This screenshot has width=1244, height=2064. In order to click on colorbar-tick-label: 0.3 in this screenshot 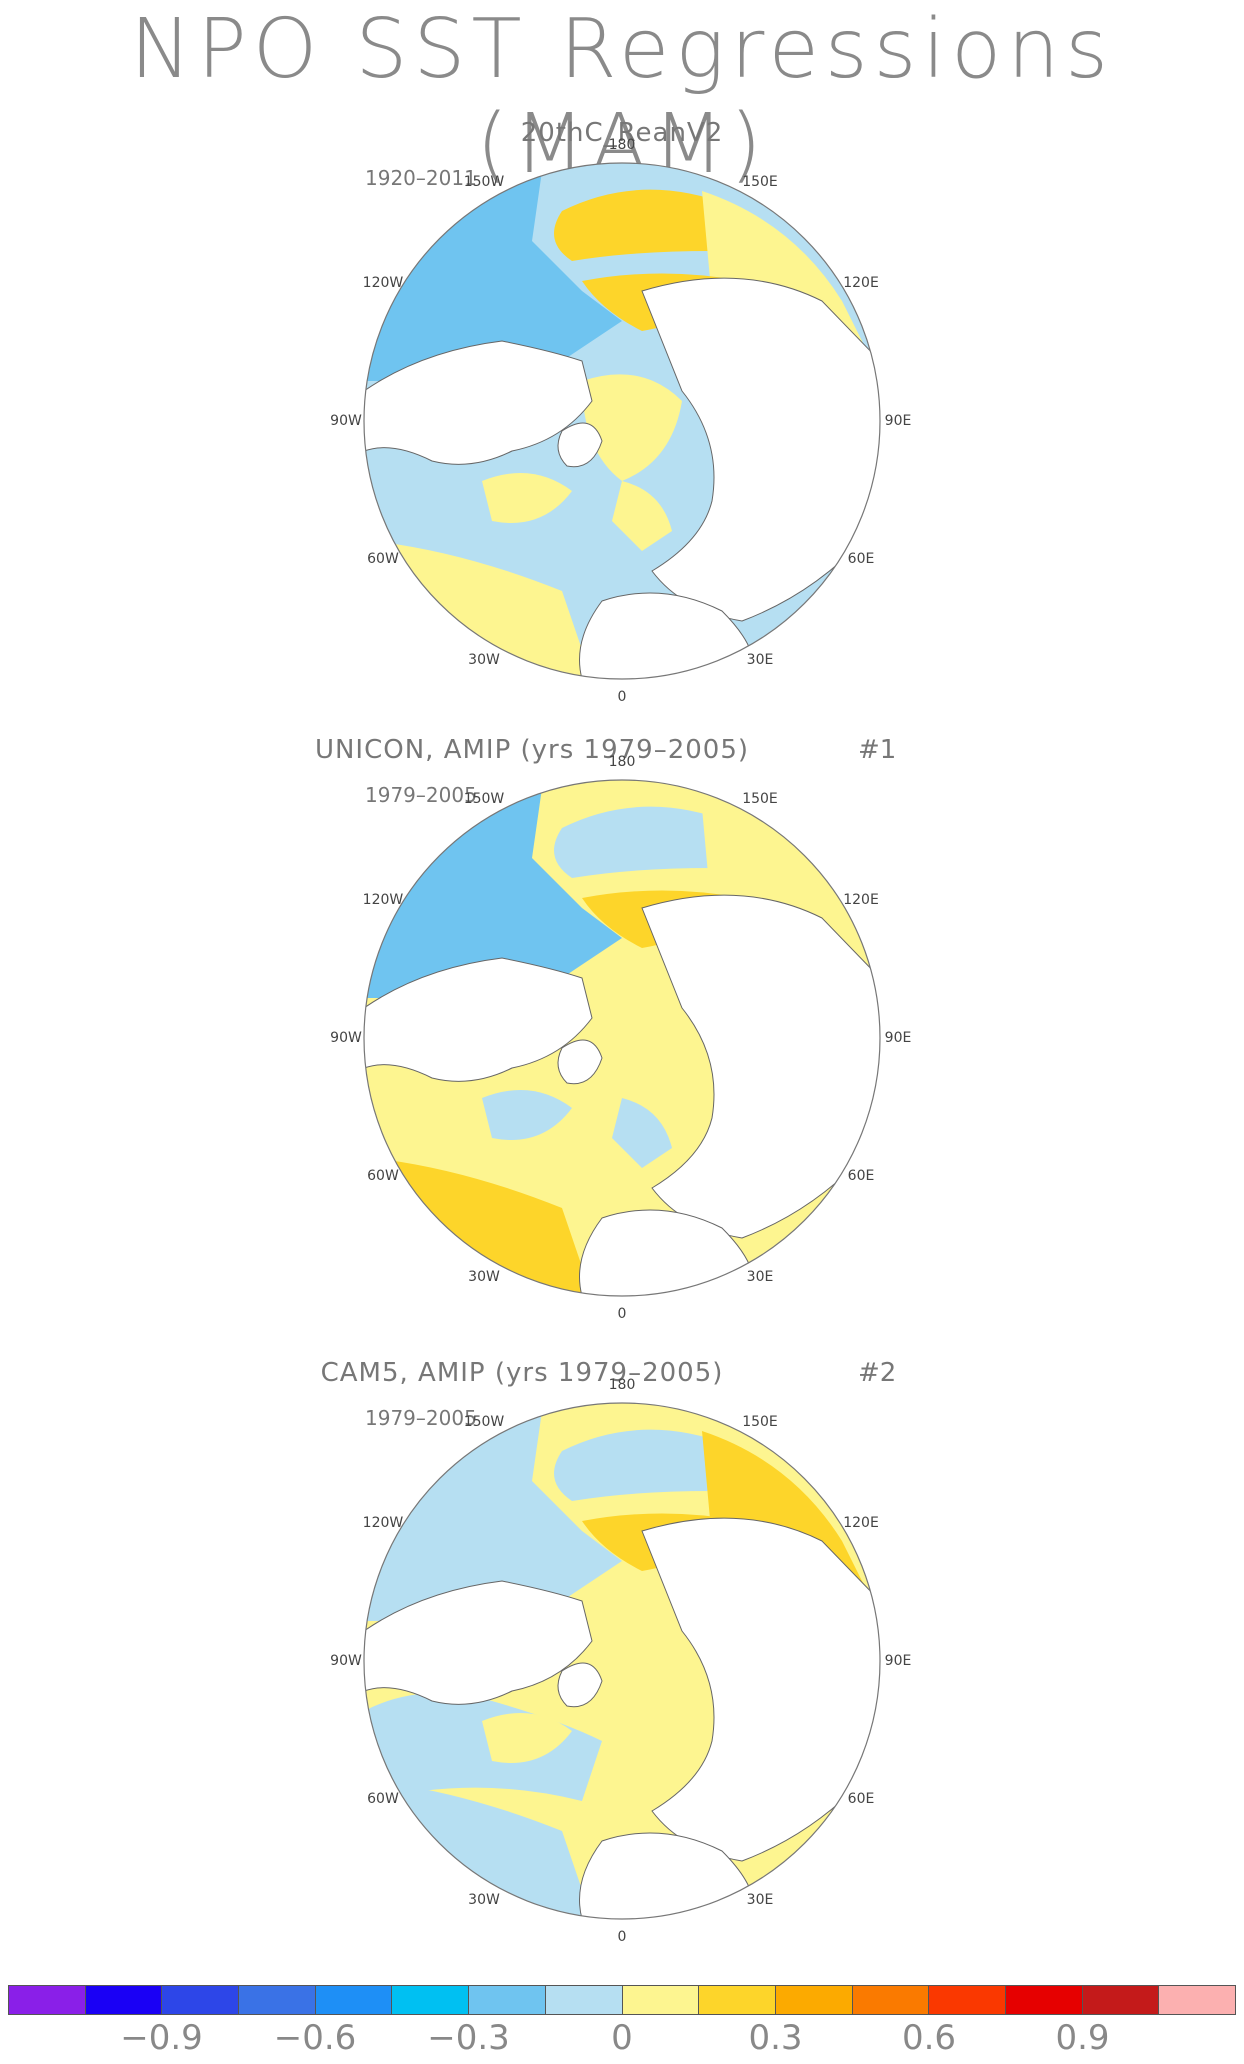, I will do `click(775, 2038)`.